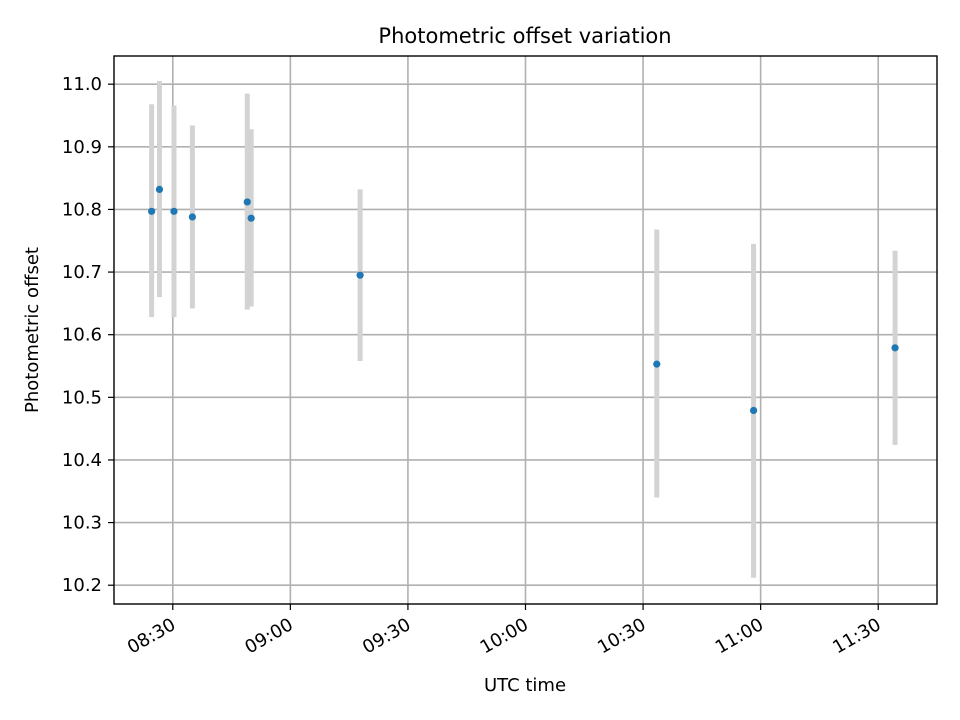 The height and width of the screenshot is (720, 960). Describe the element at coordinates (82, 272) in the screenshot. I see `y-tick-label: 10.7` at that location.